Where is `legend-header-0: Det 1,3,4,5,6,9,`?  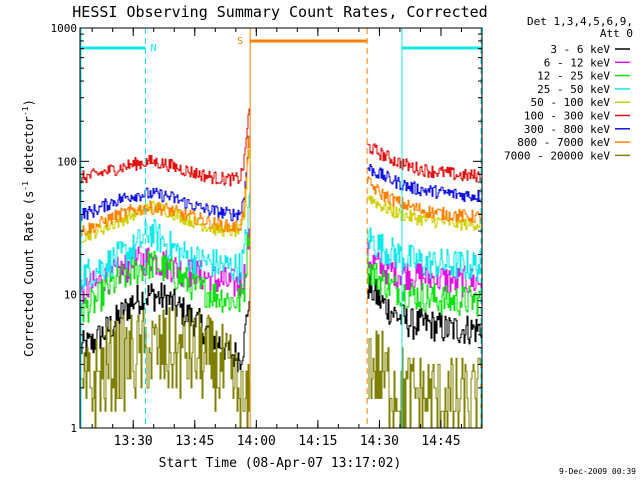 legend-header-0: Det 1,3,4,5,6,9, is located at coordinates (580, 21).